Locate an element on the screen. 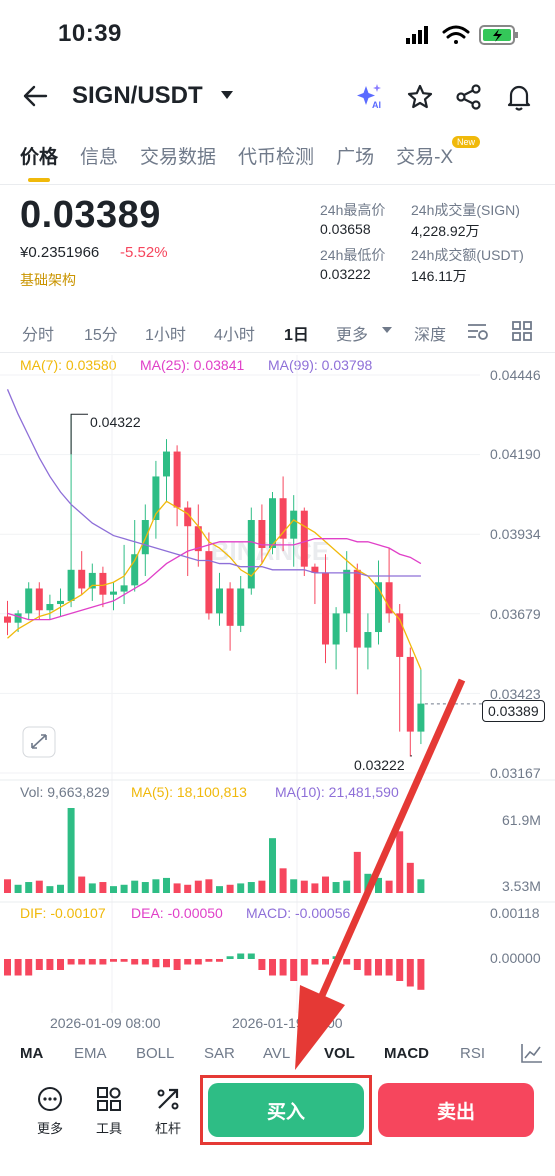 The width and height of the screenshot is (555, 1176). buy-button: 买入 is located at coordinates (286, 1110).